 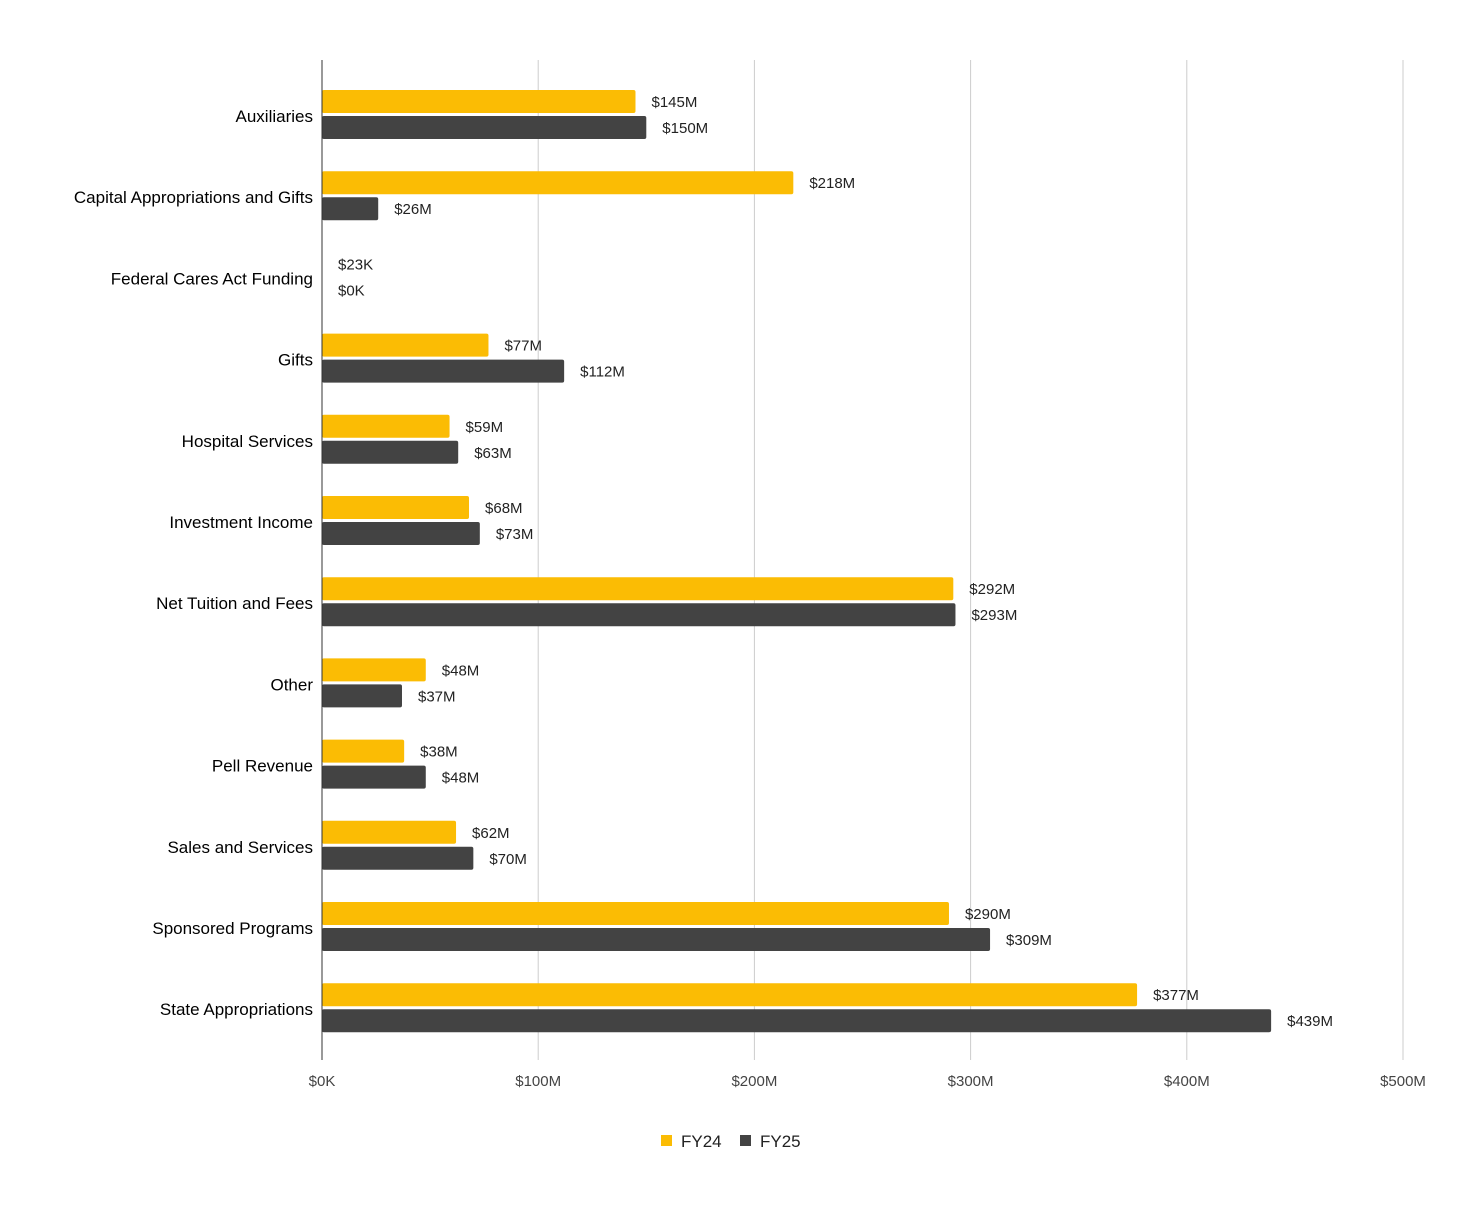 I want to click on data-label: $23K, so click(x=355, y=264).